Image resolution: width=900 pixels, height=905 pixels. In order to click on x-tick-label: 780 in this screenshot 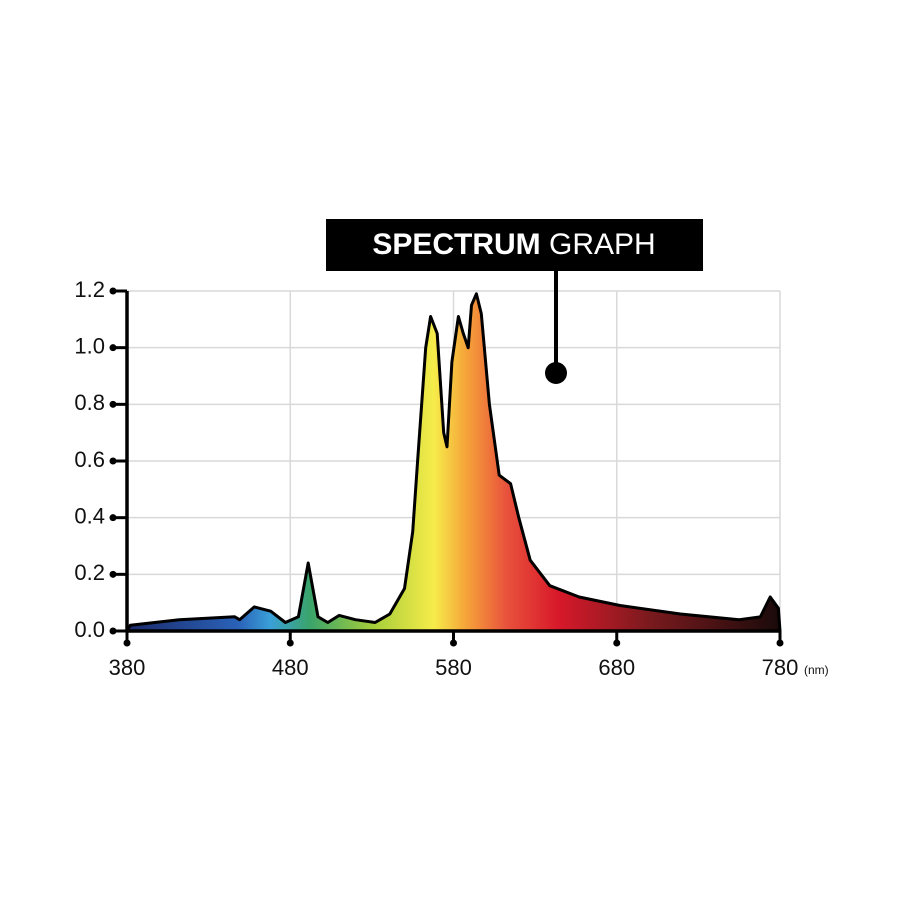, I will do `click(780, 667)`.